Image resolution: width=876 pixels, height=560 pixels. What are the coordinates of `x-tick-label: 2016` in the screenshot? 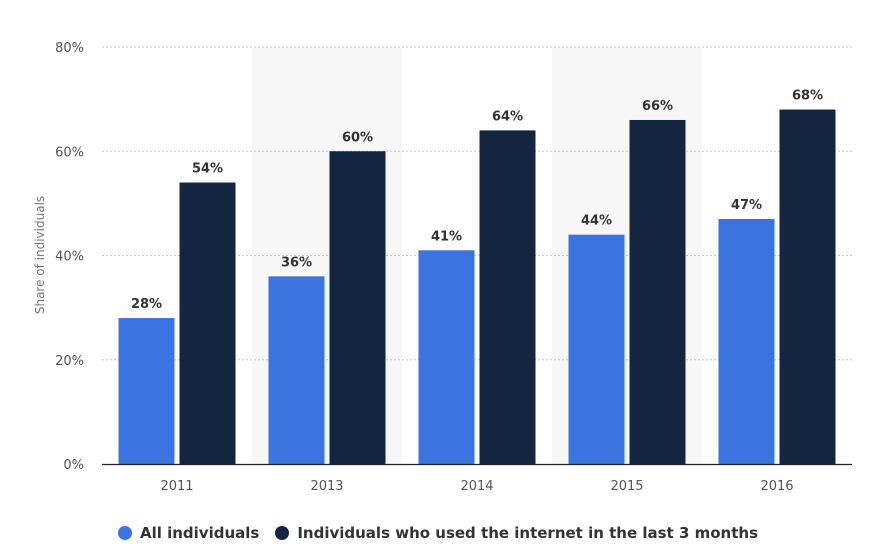 It's located at (776, 486).